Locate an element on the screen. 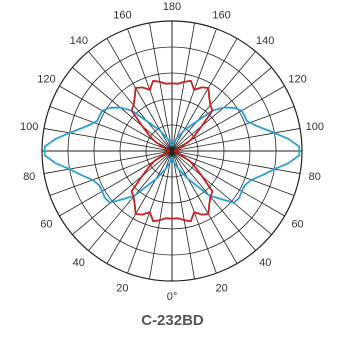 The width and height of the screenshot is (345, 342). tick-label-top: 180 is located at coordinates (172, 7).